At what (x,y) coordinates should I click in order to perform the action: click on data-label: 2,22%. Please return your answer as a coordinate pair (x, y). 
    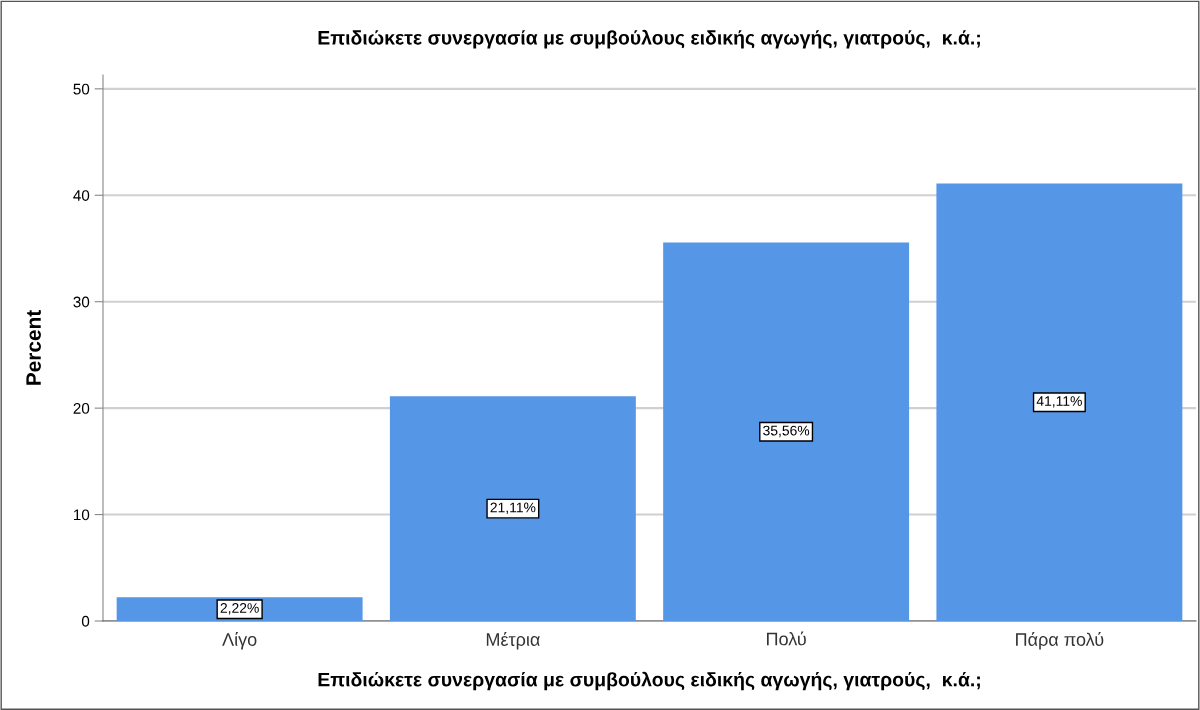
    Looking at the image, I should click on (239, 609).